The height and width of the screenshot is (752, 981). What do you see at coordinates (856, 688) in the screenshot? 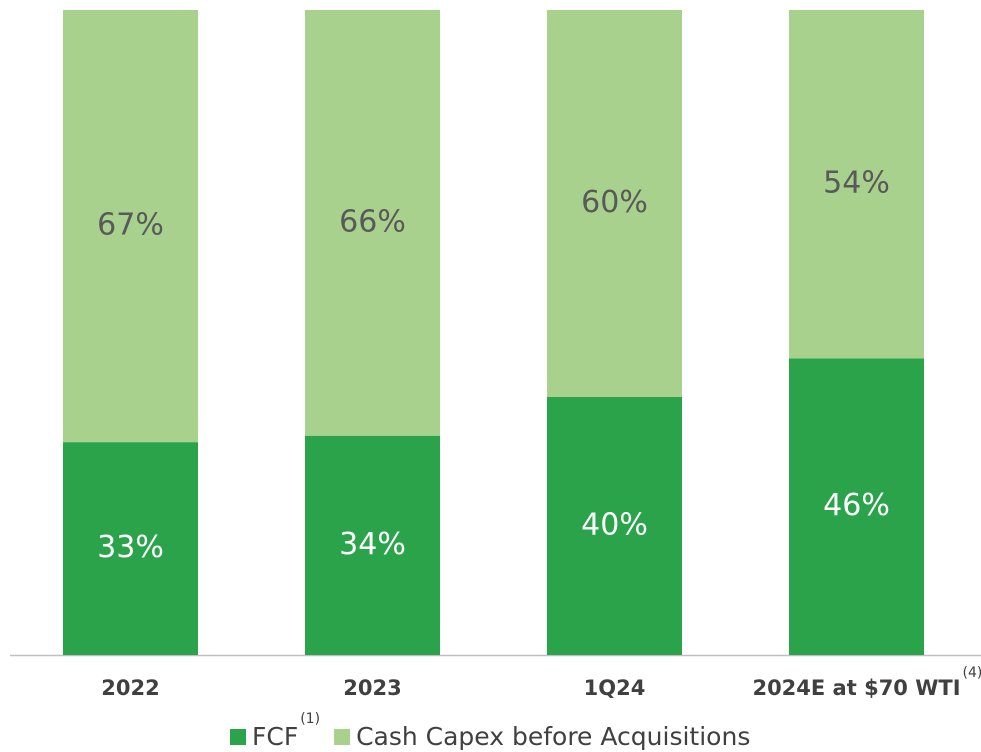
I see `x-tick-label: 2024E at $70 WTI` at bounding box center [856, 688].